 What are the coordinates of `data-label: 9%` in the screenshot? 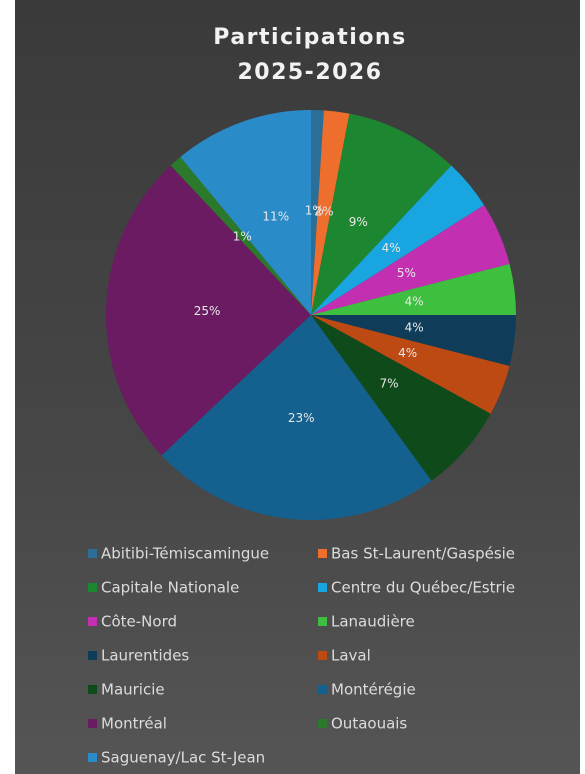 It's located at (358, 222).